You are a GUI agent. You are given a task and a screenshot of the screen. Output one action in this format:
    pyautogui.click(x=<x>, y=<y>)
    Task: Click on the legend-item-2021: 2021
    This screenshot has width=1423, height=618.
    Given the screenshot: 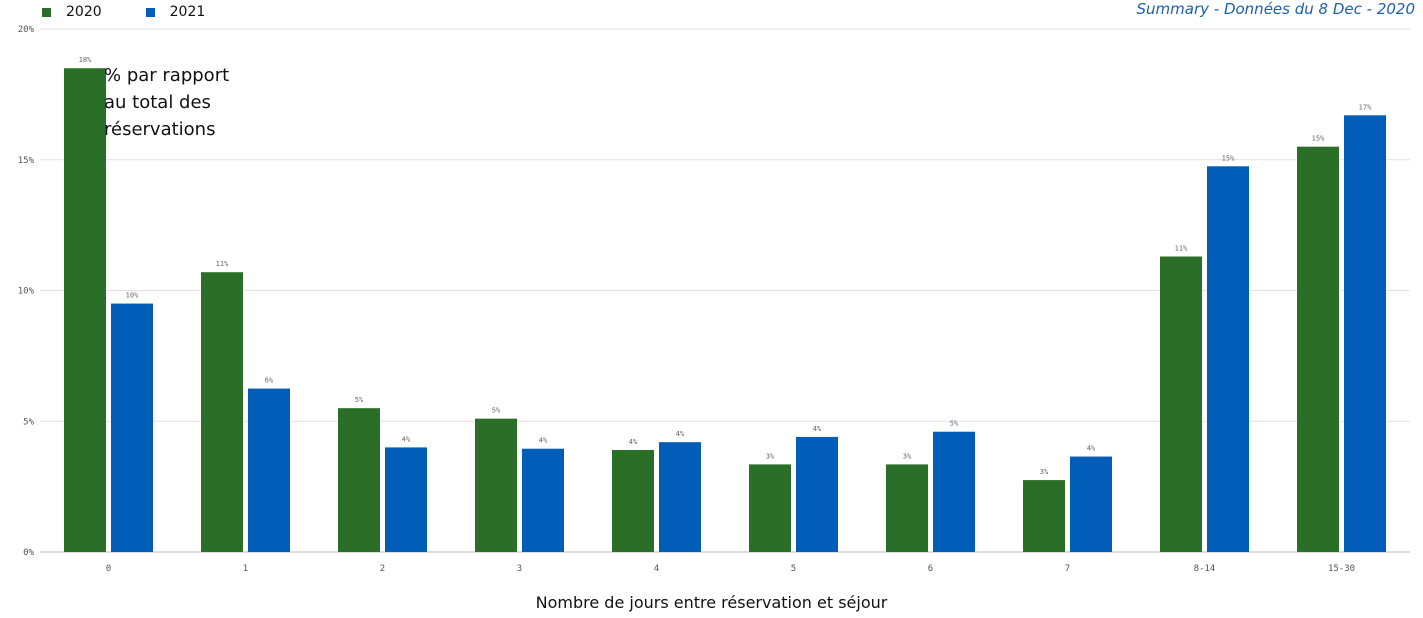 What is the action you would take?
    pyautogui.click(x=175, y=12)
    